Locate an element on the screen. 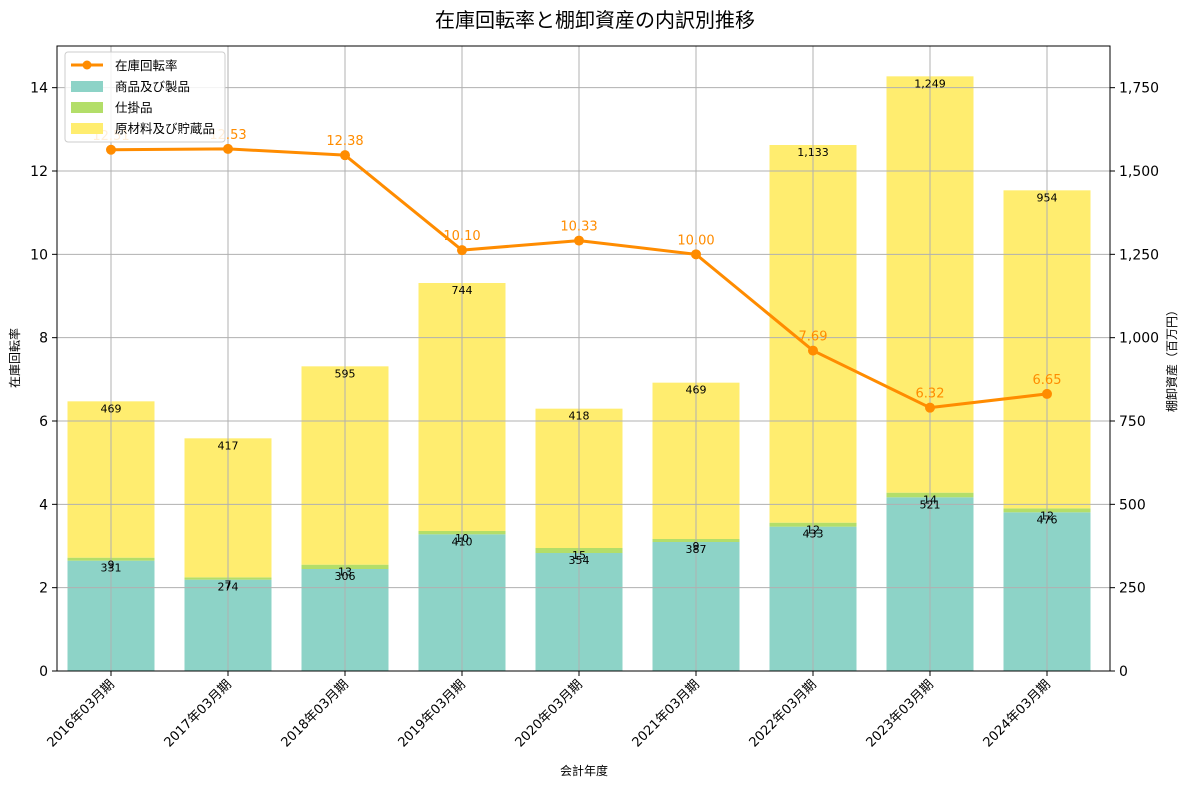 This screenshot has height=793, width=1190. bar-value-label: 10 is located at coordinates (462, 538).